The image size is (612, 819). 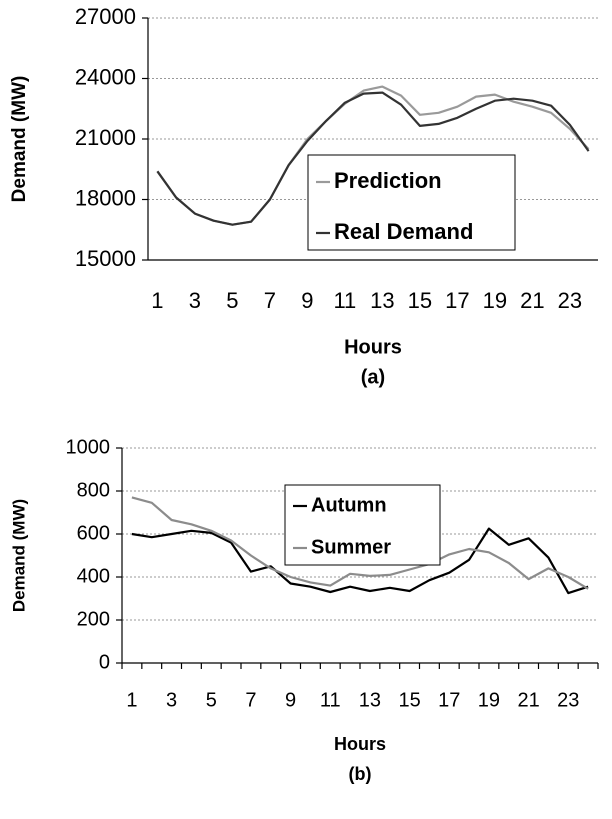 I want to click on legend-label: Autumn, so click(x=349, y=505).